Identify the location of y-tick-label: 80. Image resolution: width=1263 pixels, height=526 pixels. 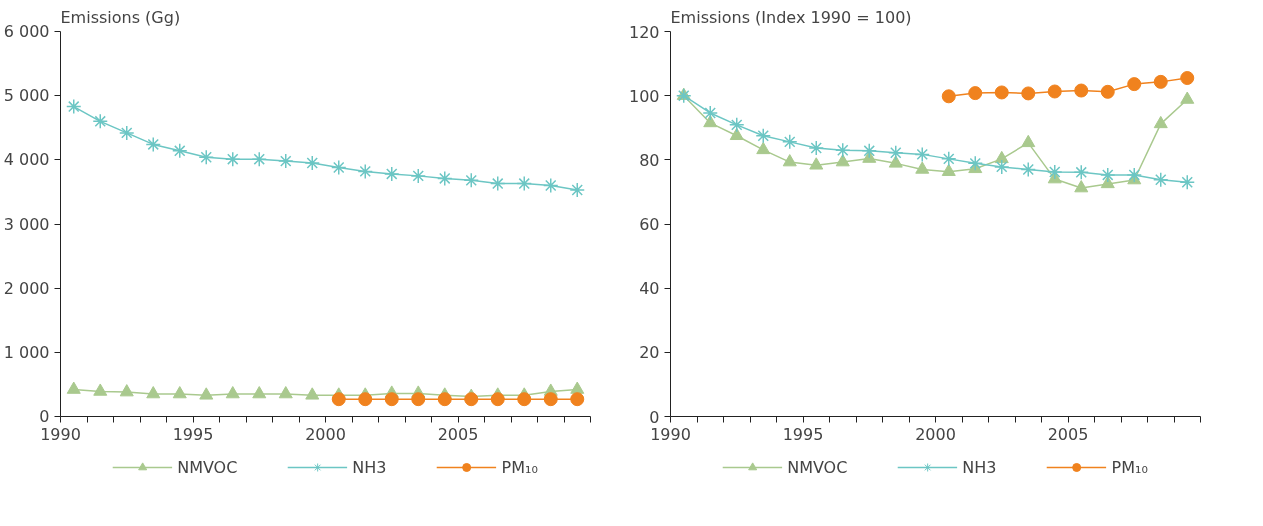
(649, 160).